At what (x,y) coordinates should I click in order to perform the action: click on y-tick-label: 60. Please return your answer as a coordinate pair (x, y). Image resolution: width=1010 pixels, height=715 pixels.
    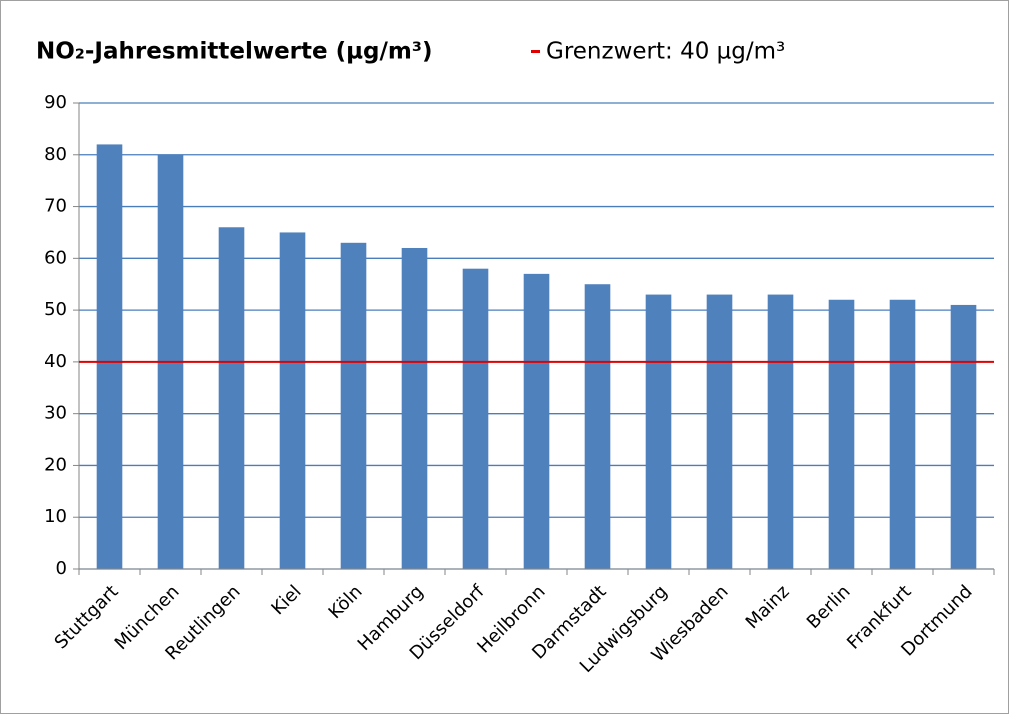
    Looking at the image, I should click on (55, 257).